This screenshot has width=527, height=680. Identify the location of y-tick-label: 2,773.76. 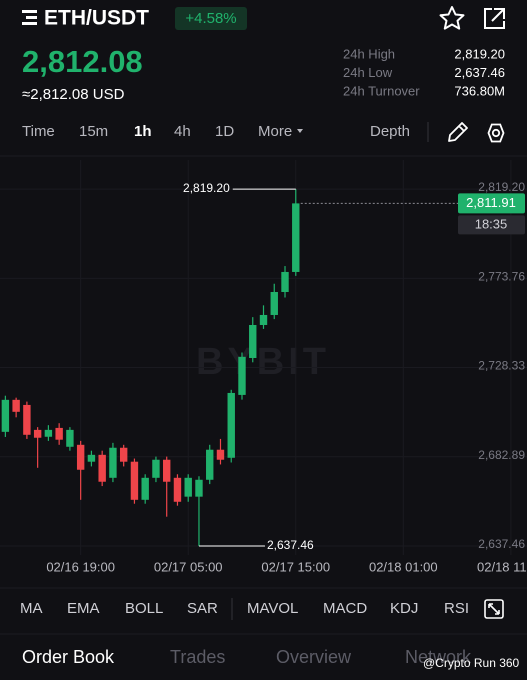
(501, 276).